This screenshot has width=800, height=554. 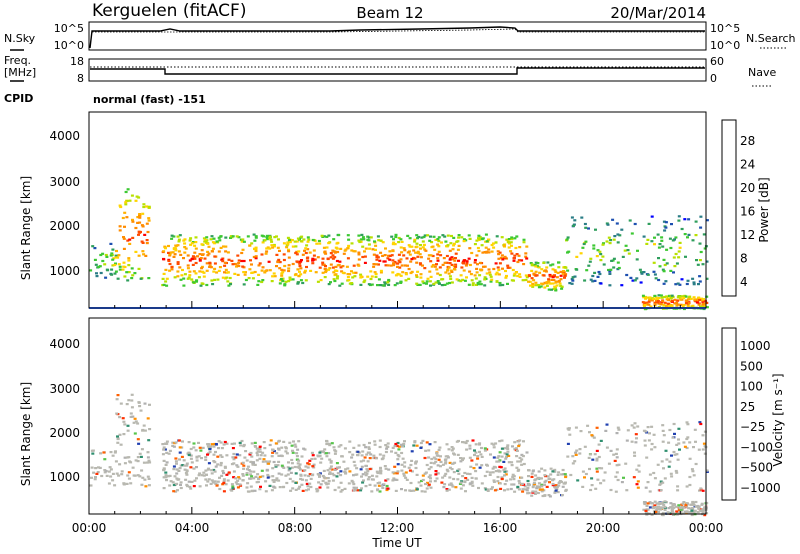 I want to click on nave-label: Nave, so click(x=762, y=72).